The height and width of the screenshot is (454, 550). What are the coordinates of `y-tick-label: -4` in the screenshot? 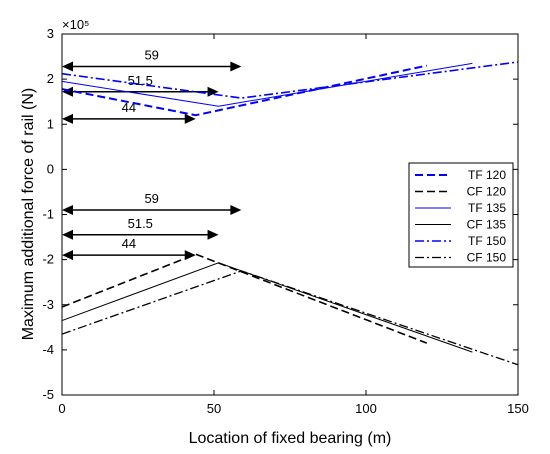 It's located at (48, 349).